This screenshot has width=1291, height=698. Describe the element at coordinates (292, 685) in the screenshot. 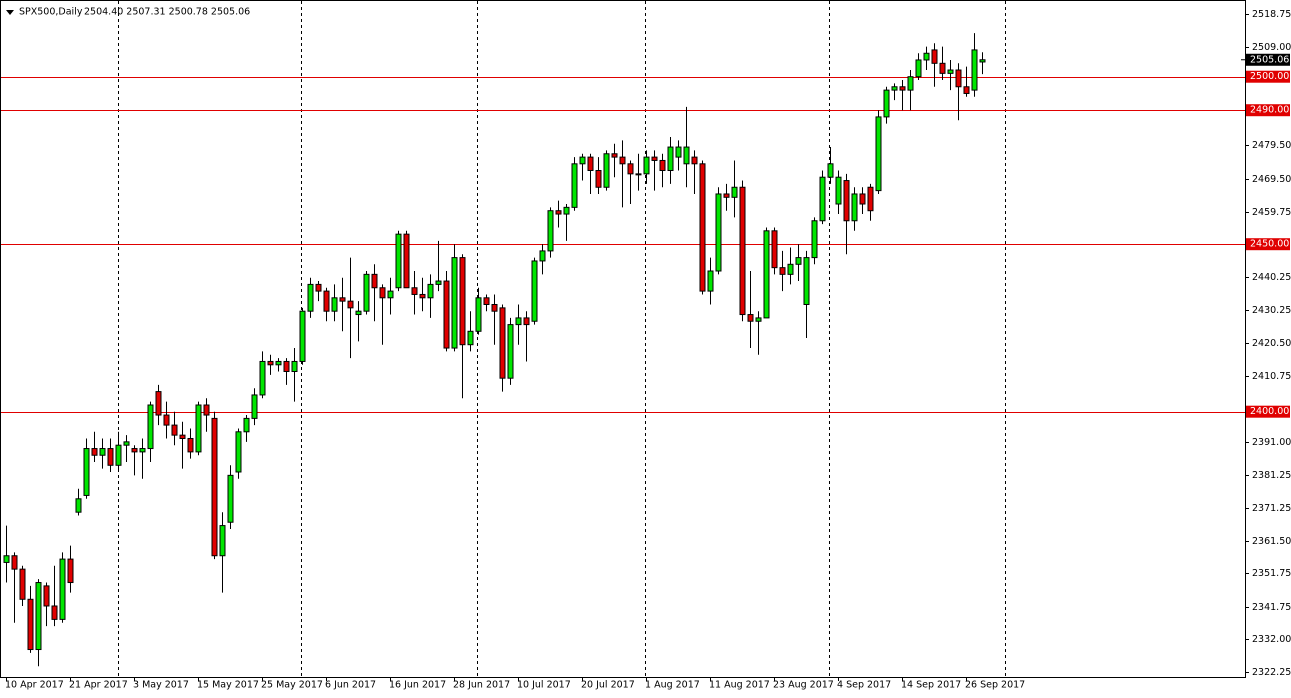

I see `x-tick-label: 25 May 2017` at that location.